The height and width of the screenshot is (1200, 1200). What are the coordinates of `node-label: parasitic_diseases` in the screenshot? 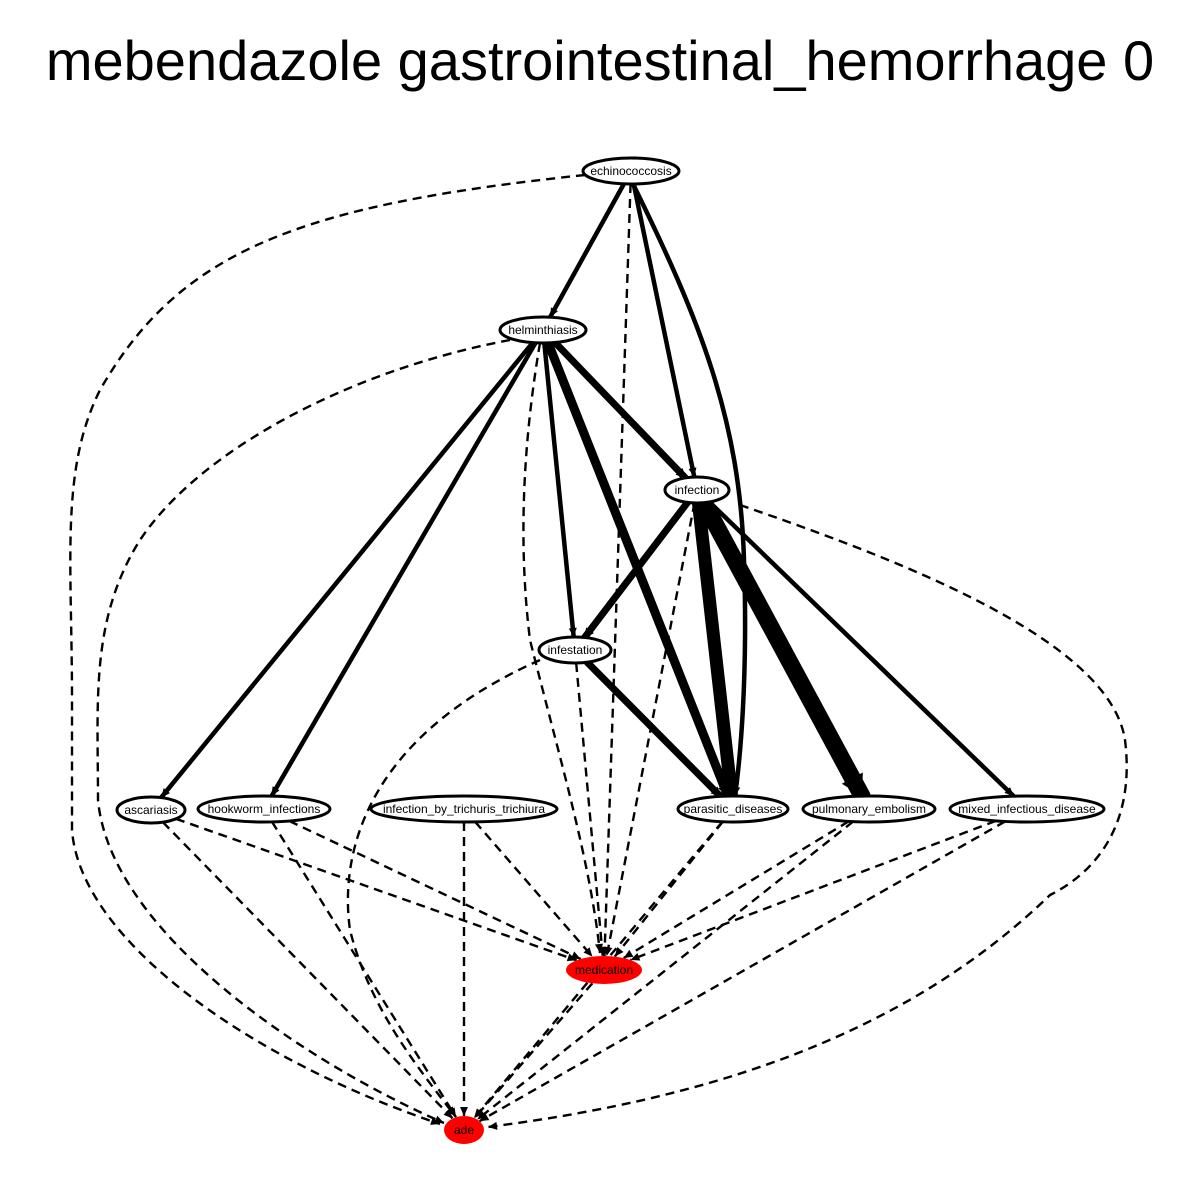 It's located at (733, 809).